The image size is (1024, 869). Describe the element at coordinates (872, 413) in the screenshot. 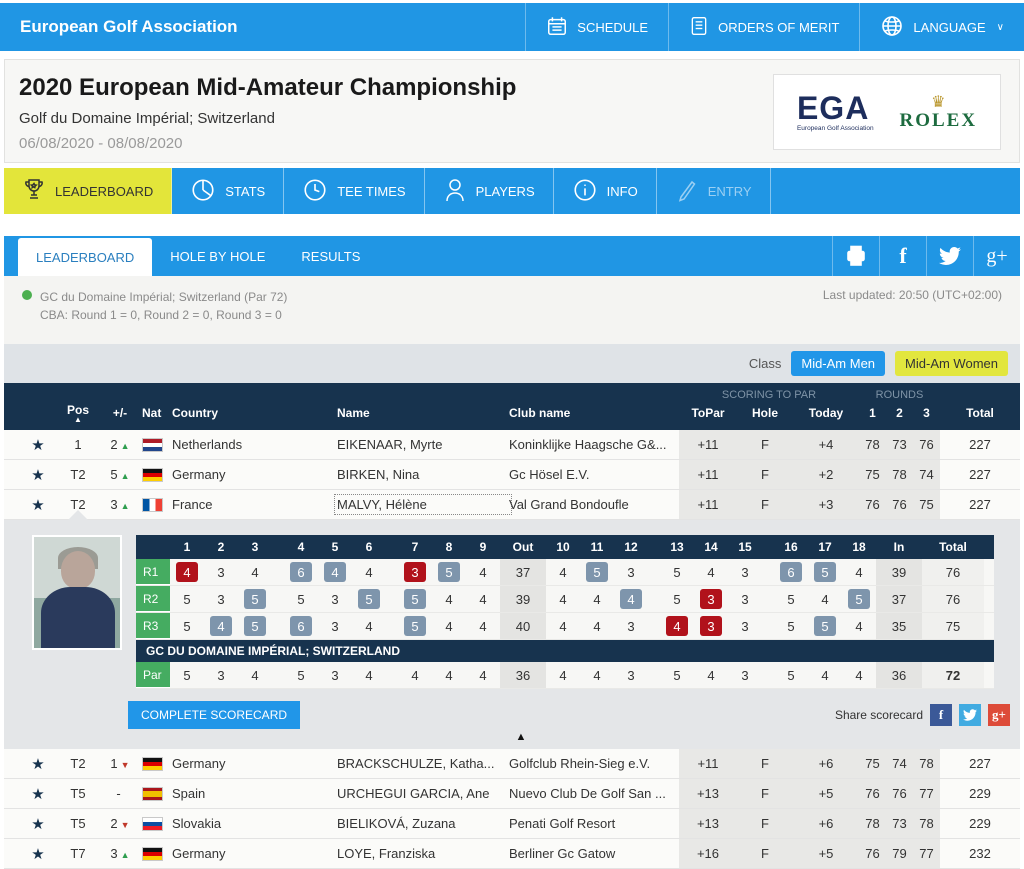

I see `column-round1: 1` at that location.